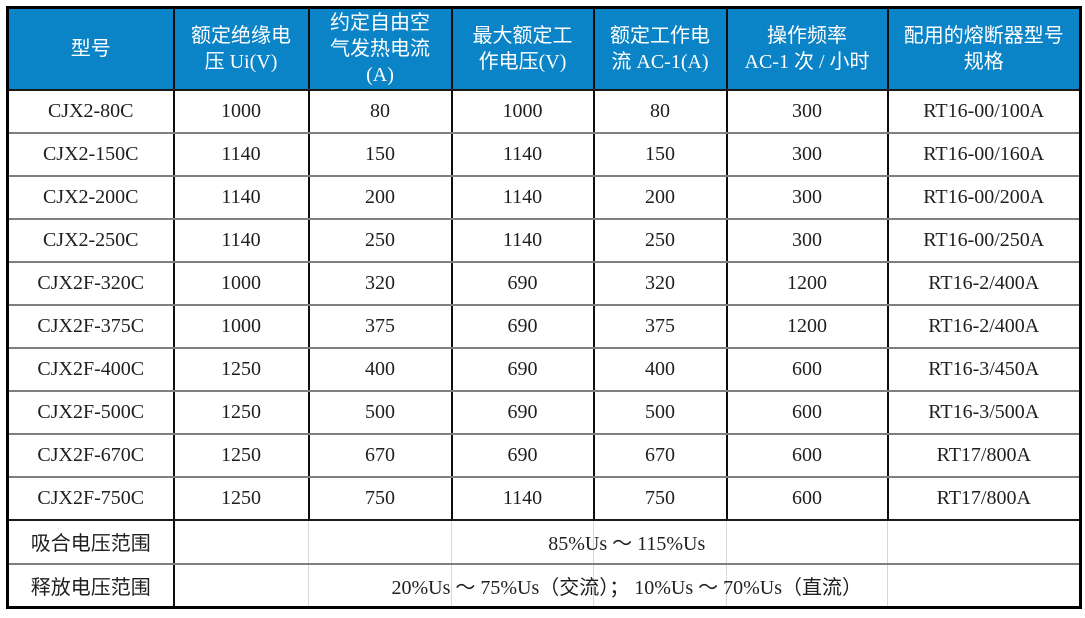  Describe the element at coordinates (660, 326) in the screenshot. I see `cell-rated-working-current-ac1: 375` at that location.